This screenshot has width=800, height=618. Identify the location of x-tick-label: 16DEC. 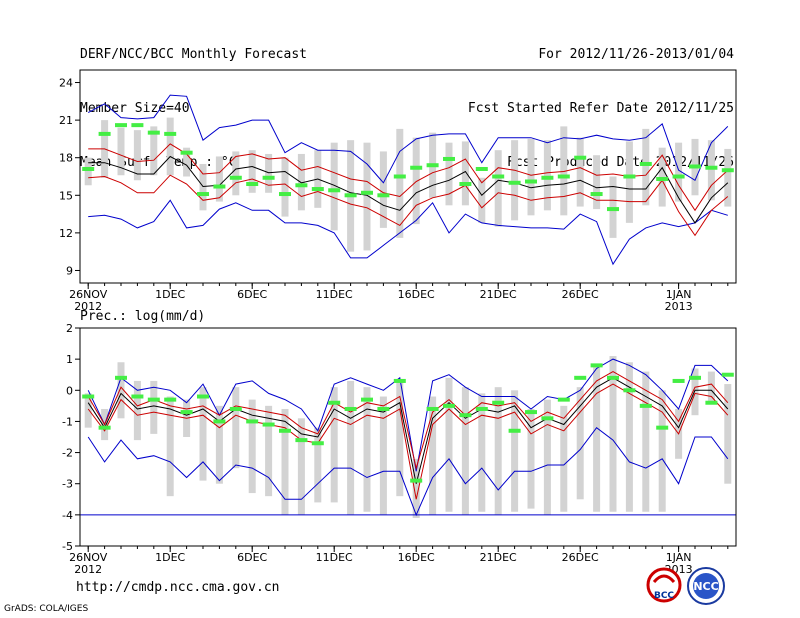
(416, 557).